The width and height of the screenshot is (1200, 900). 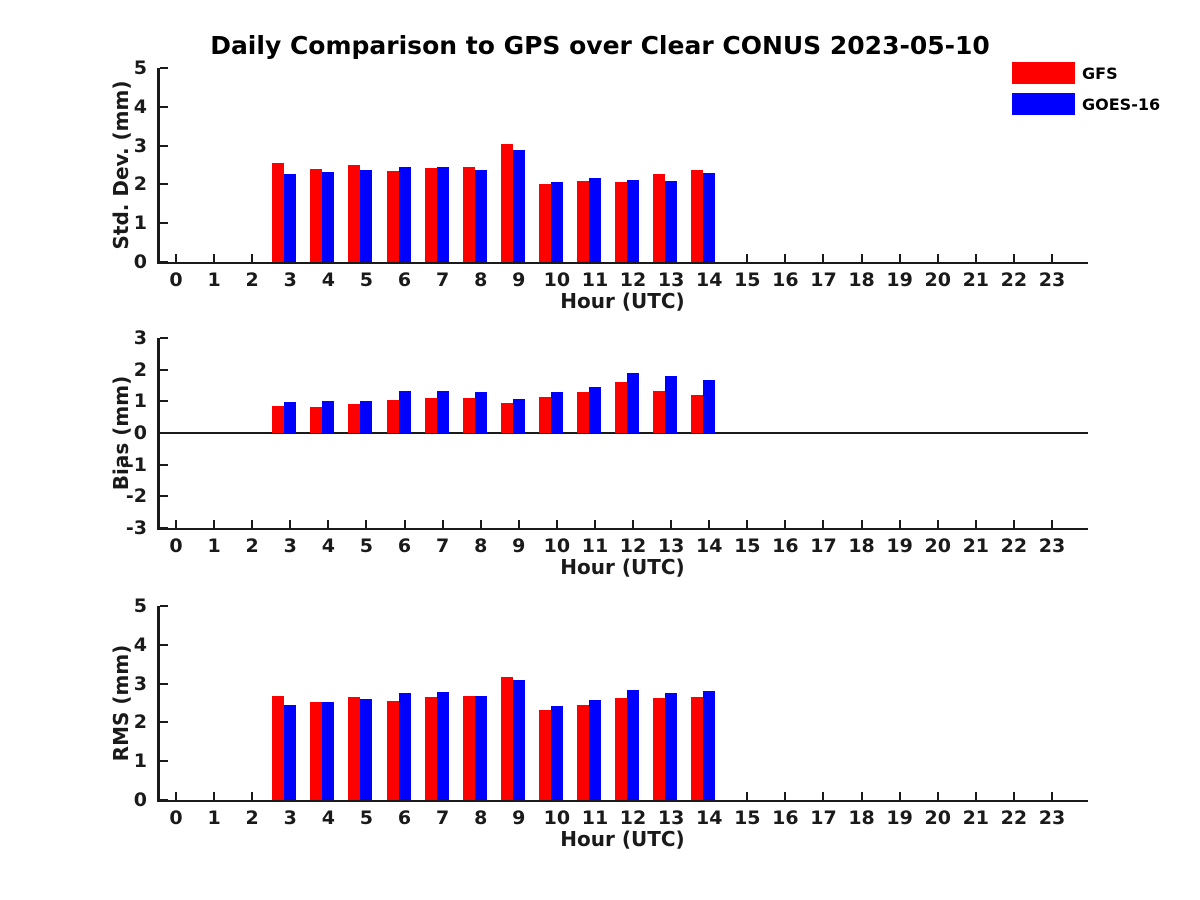 I want to click on chart-rms-x-tick-label: 5, so click(x=366, y=818).